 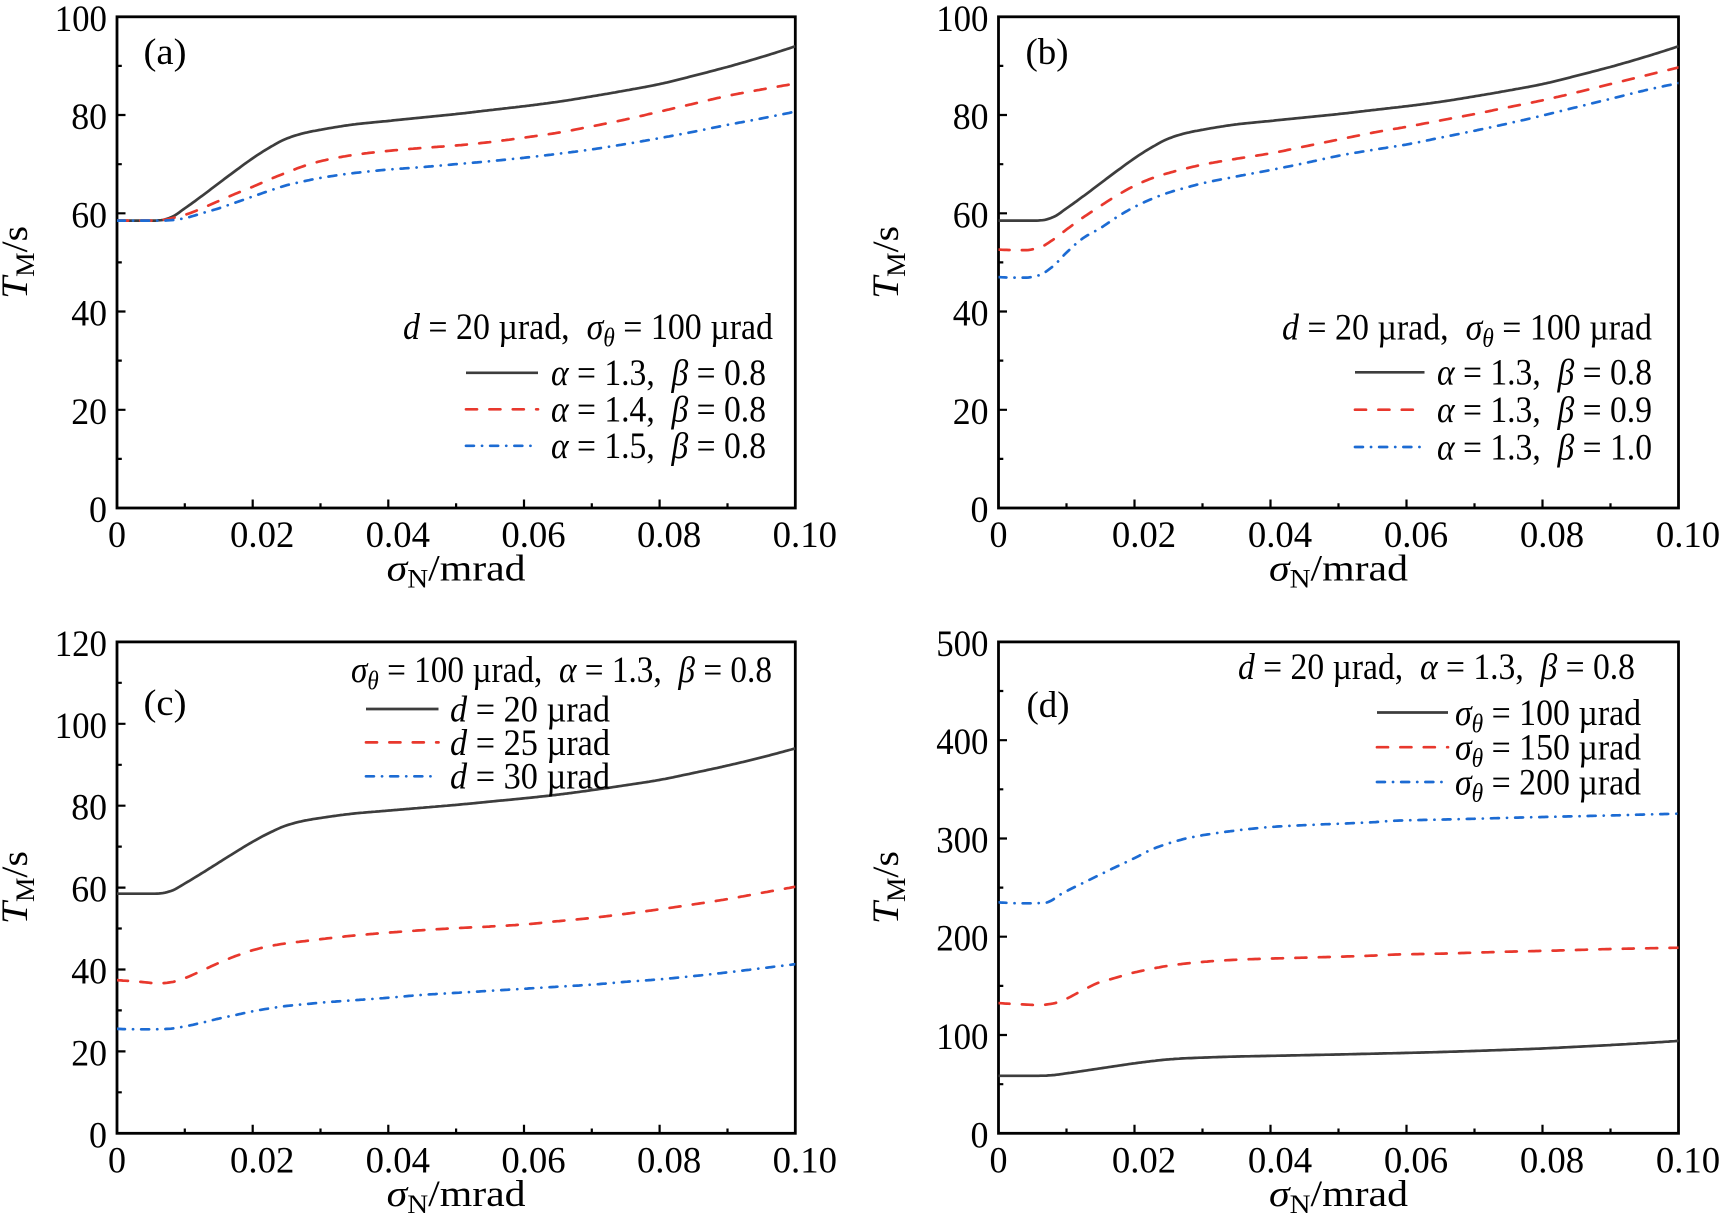 What do you see at coordinates (165, 52) in the screenshot?
I see `svg-text: (a)` at bounding box center [165, 52].